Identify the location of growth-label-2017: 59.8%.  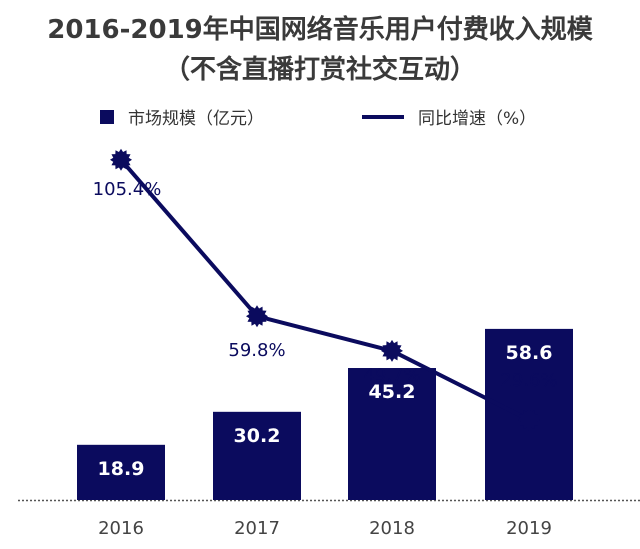
(256, 350).